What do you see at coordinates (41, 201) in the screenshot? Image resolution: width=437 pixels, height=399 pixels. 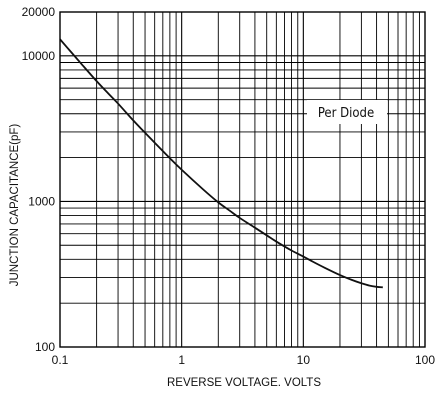 I see `y-tick-label: 1000` at bounding box center [41, 201].